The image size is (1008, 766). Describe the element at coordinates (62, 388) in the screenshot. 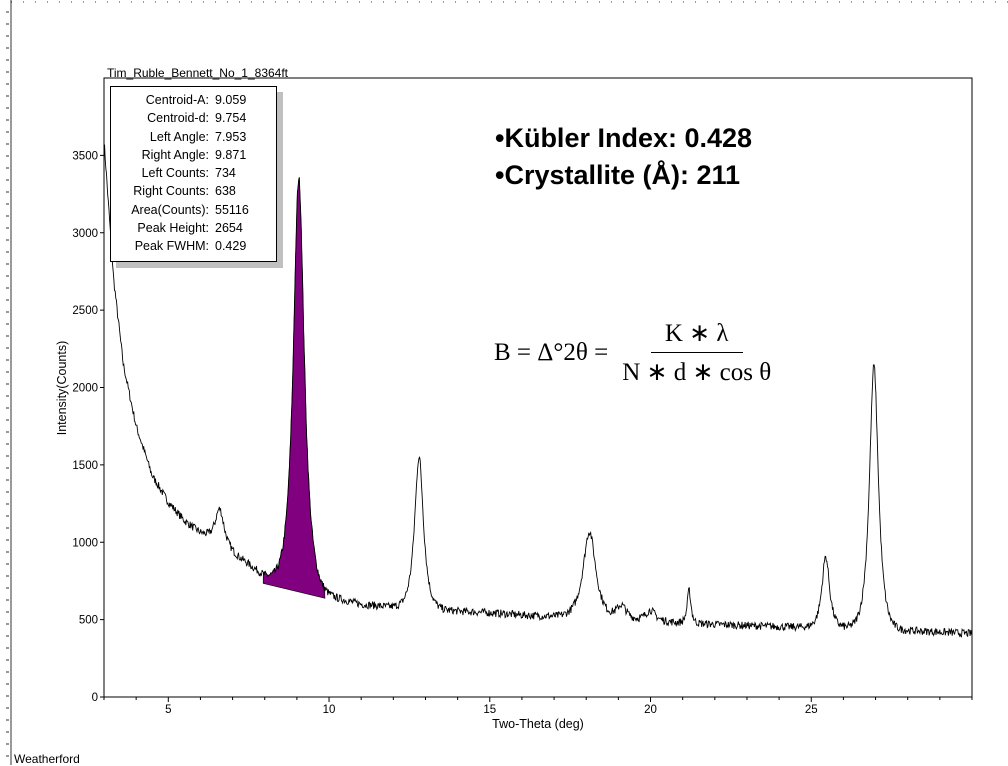

I see `y-axis-label: Intensity(Counts)` at that location.